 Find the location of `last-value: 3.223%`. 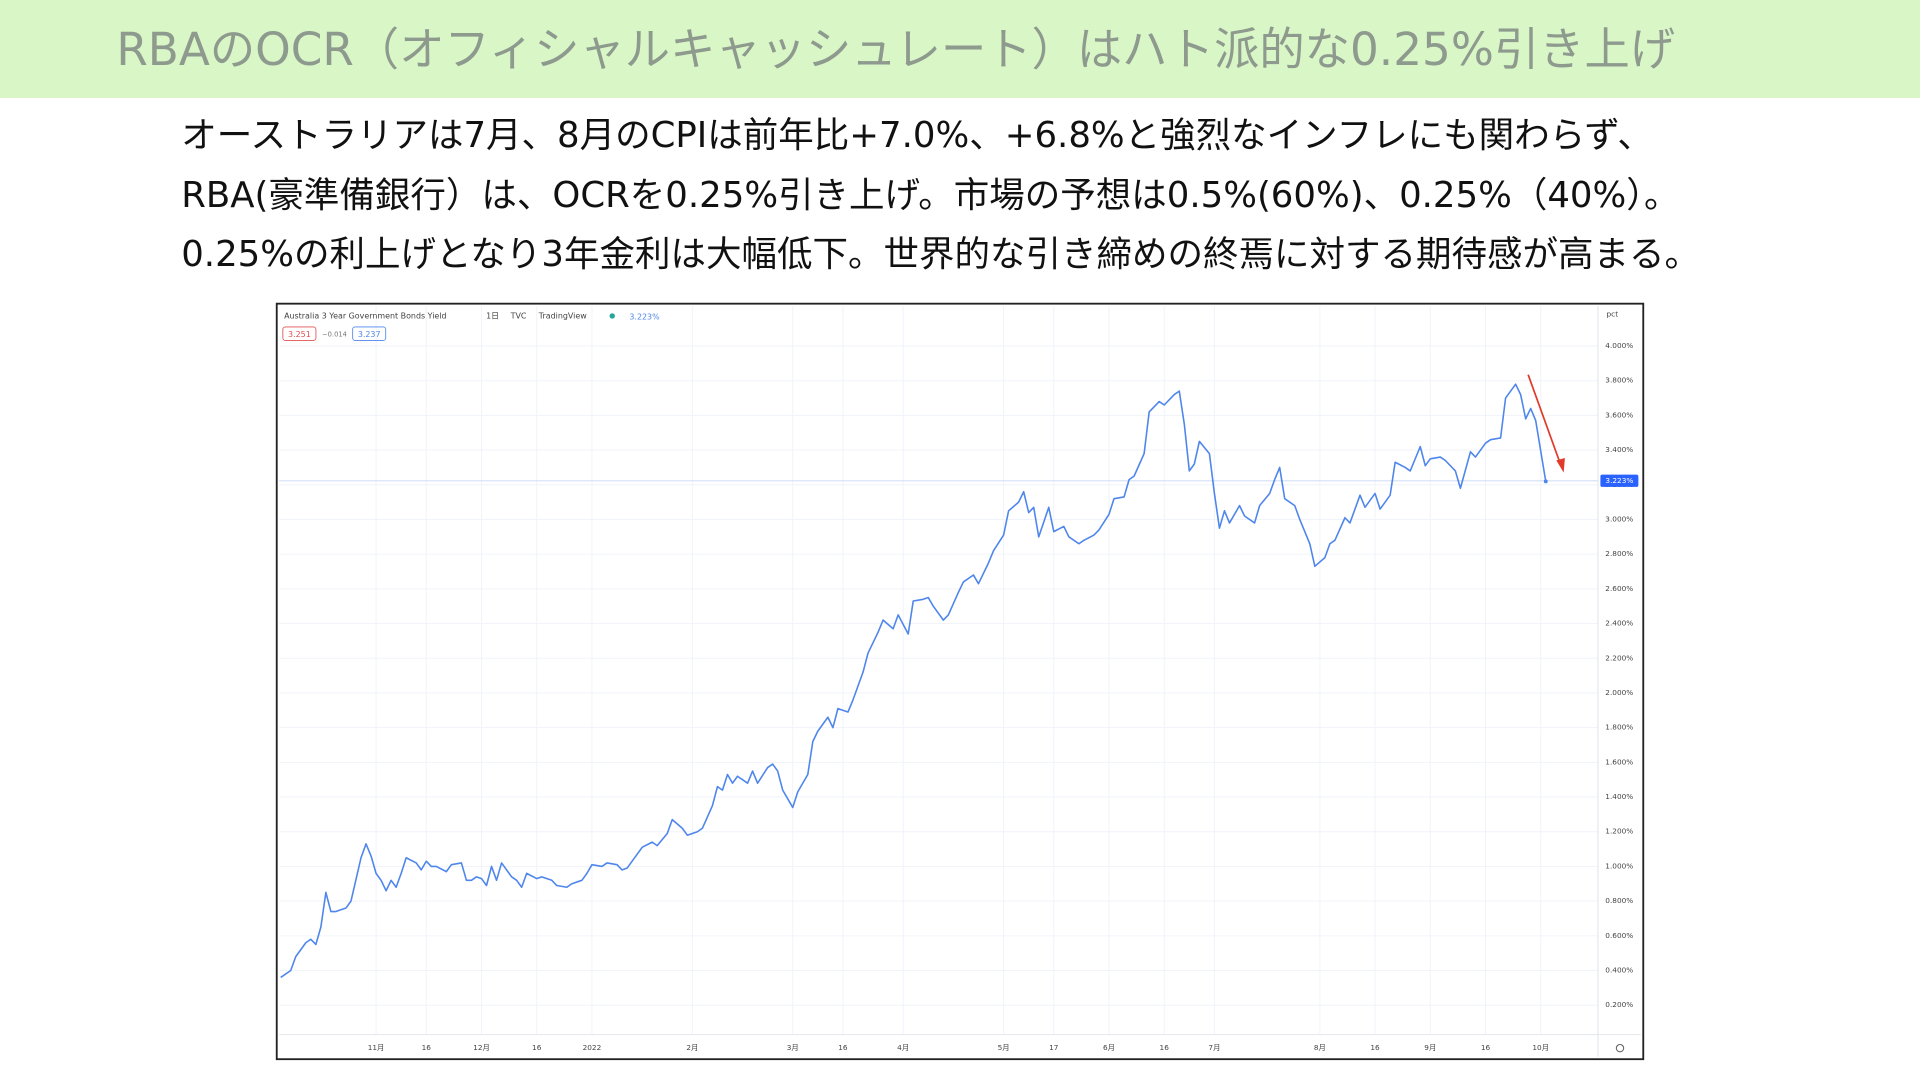

last-value: 3.223% is located at coordinates (644, 317).